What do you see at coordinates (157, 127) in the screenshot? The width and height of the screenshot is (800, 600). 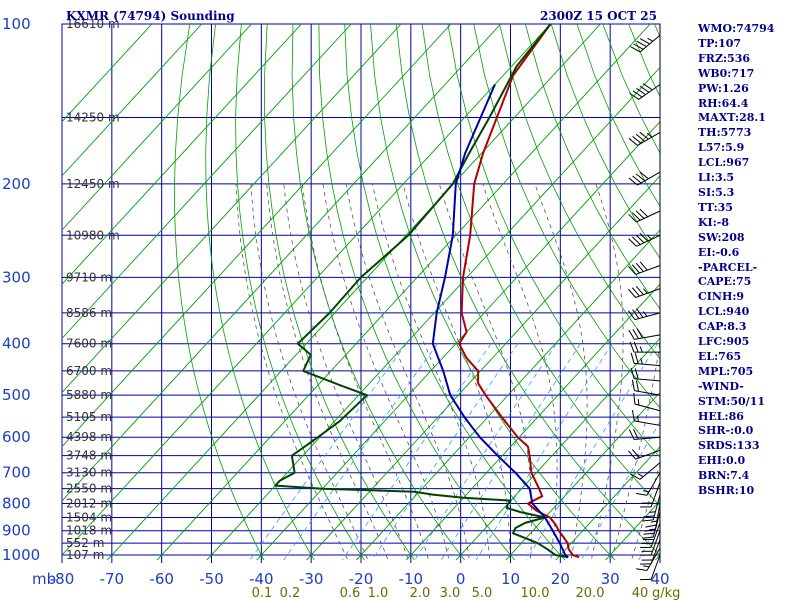 I see `skewed-isotherm` at bounding box center [157, 127].